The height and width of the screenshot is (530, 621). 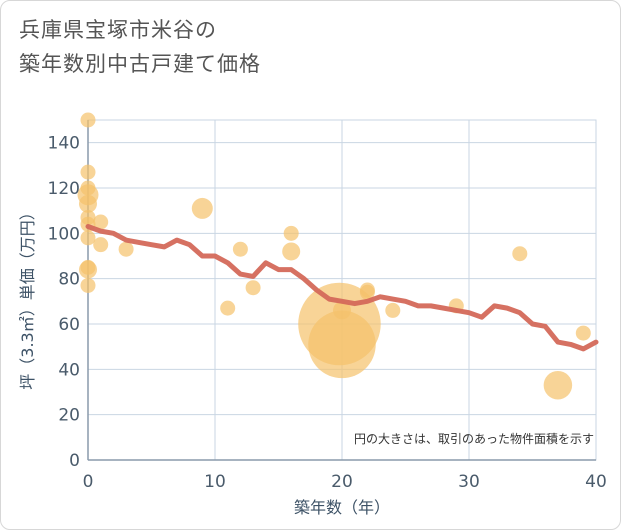 What do you see at coordinates (64, 144) in the screenshot?
I see `y-tick-label: 140` at bounding box center [64, 144].